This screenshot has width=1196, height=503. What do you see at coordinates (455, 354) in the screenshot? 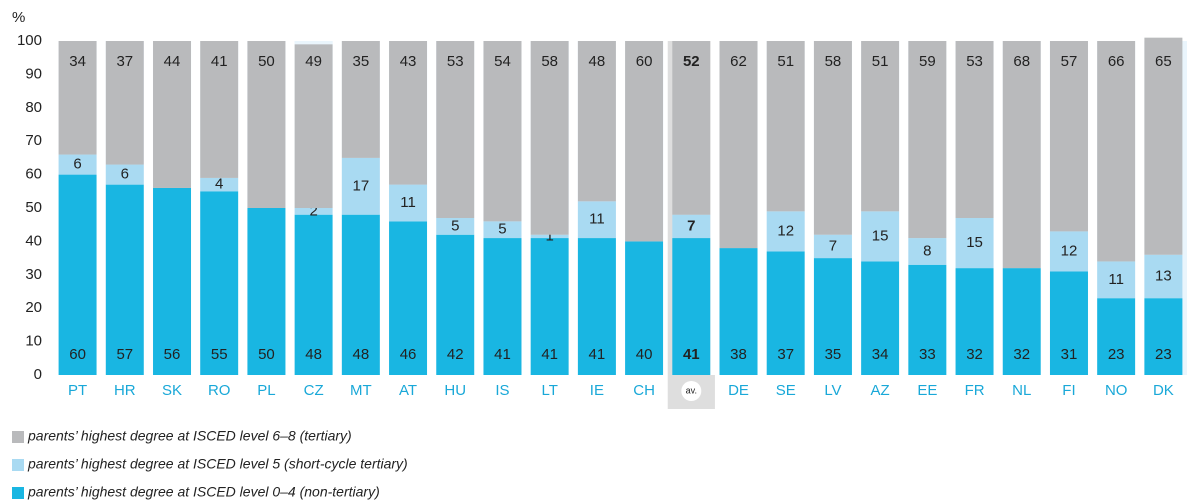
I see `data-label: 42` at bounding box center [455, 354].